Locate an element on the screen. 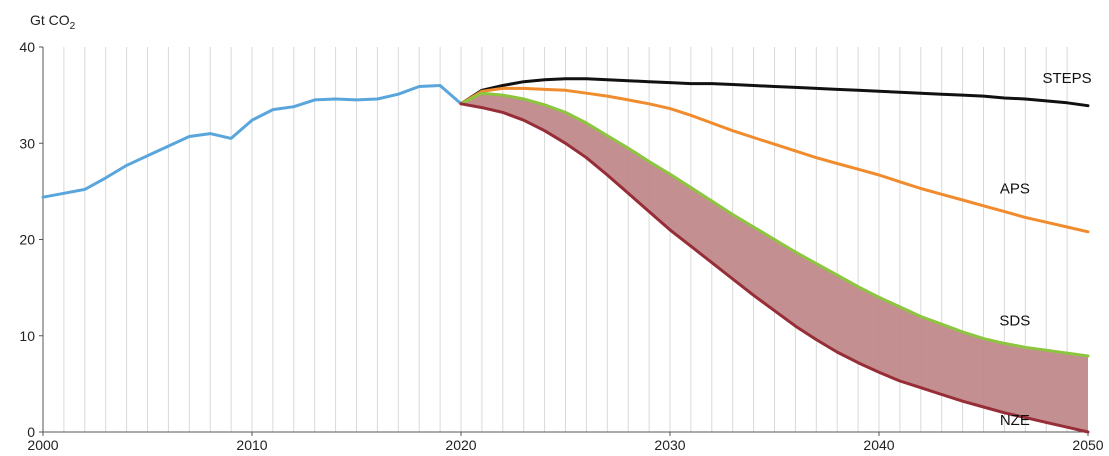 The width and height of the screenshot is (1109, 456). series-line-historical is located at coordinates (252, 141).